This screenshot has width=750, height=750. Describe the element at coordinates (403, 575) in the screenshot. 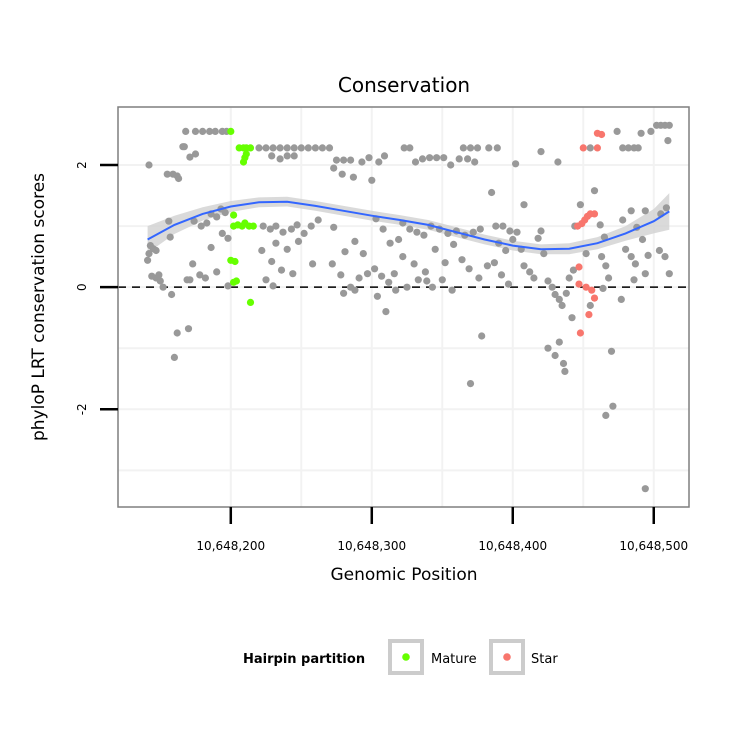

I see `x-axis-title: Genomic Position` at that location.